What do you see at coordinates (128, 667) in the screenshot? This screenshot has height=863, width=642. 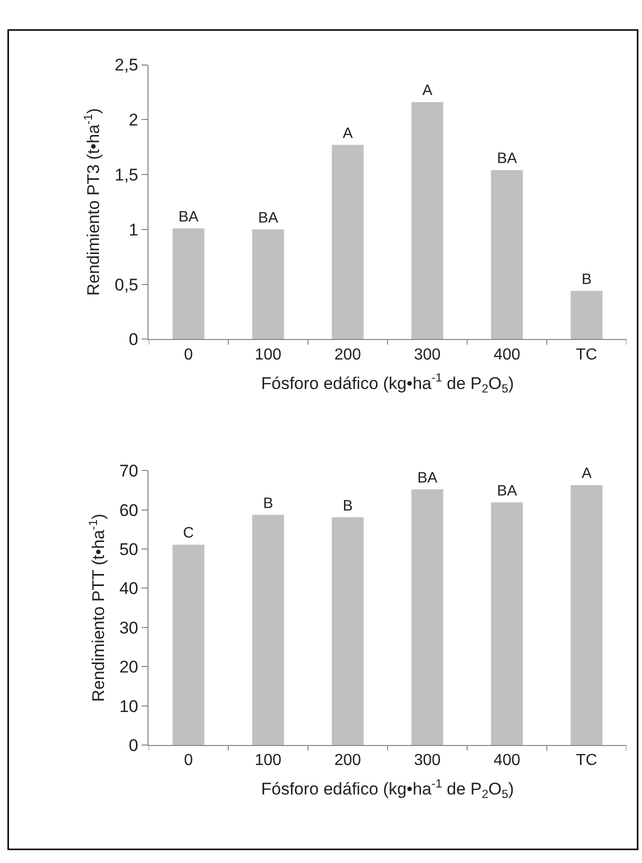 I see `y-tick-label: 20` at bounding box center [128, 667].